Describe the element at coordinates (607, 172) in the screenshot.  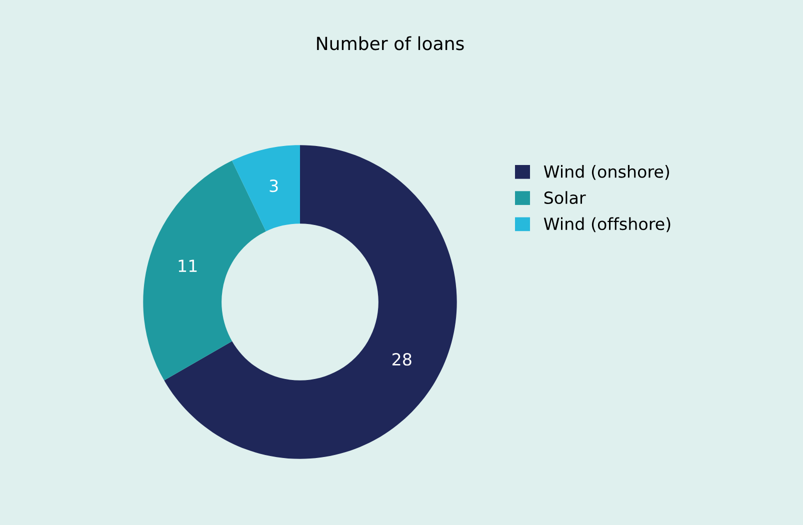
I see `legend-label: Wind (onshore)` at that location.